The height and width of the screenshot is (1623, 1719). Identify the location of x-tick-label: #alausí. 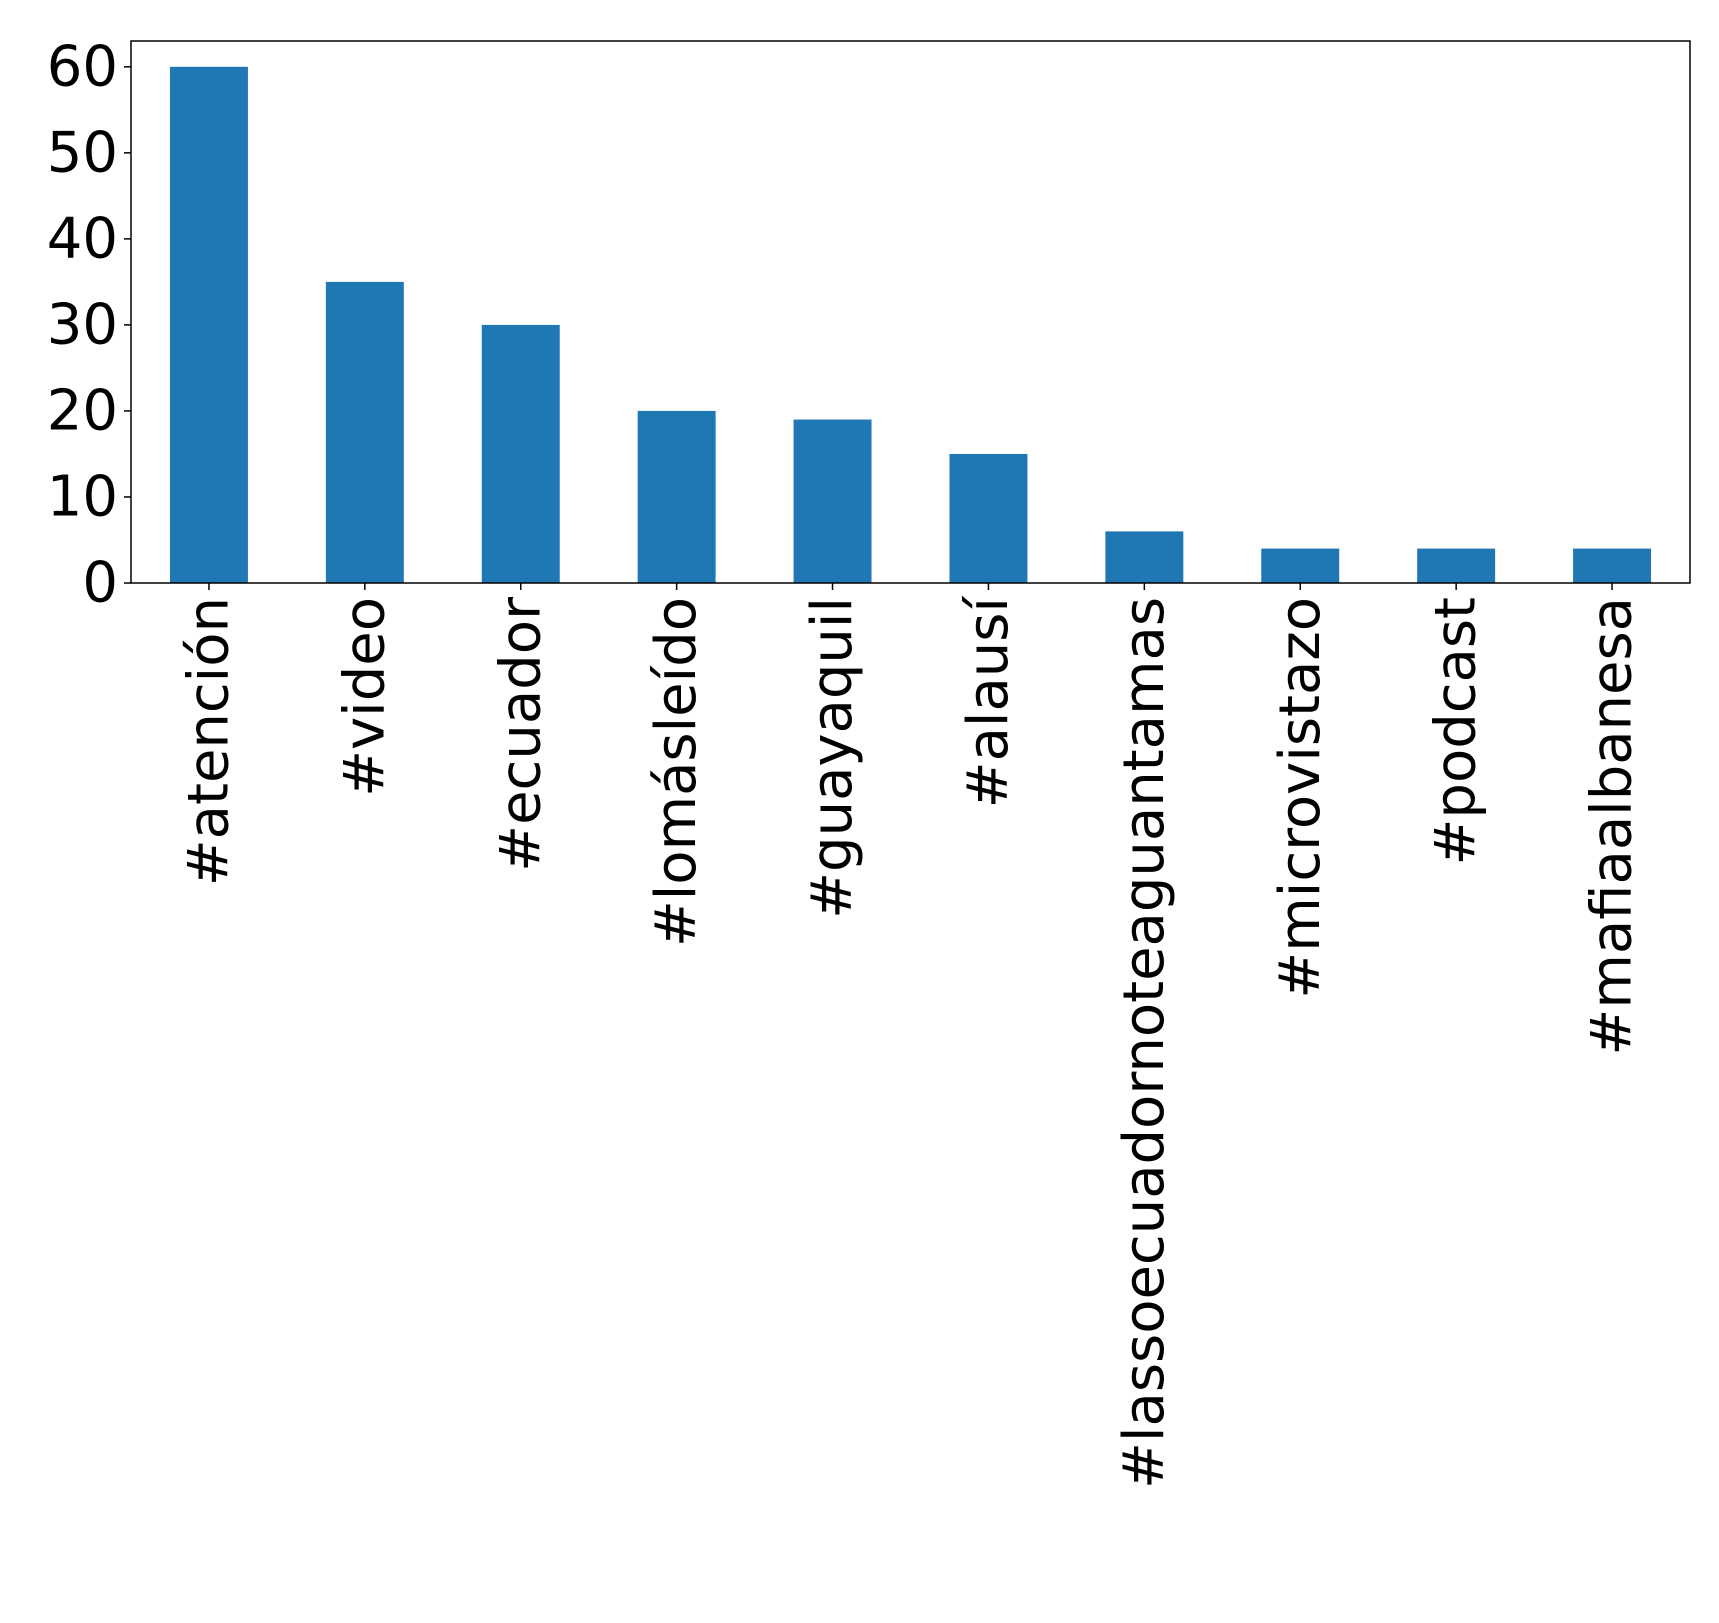
(988, 702).